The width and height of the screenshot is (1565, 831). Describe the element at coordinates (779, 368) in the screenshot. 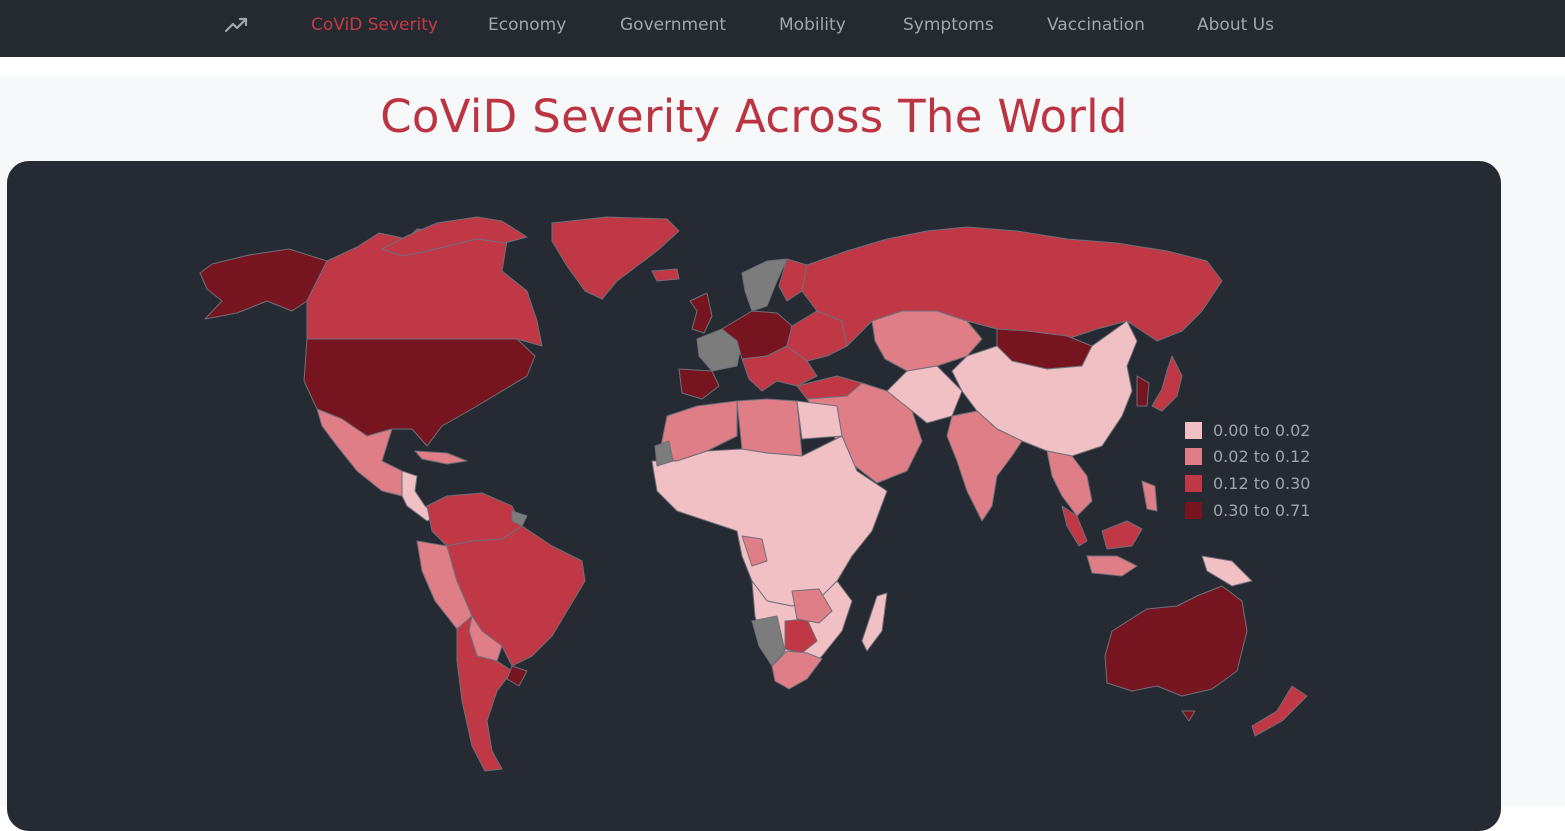

I see `region-italy-balkans` at that location.